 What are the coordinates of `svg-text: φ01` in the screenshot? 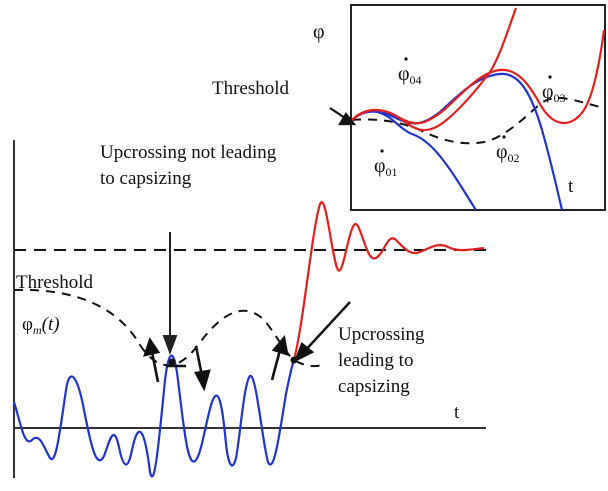 It's located at (386, 167).